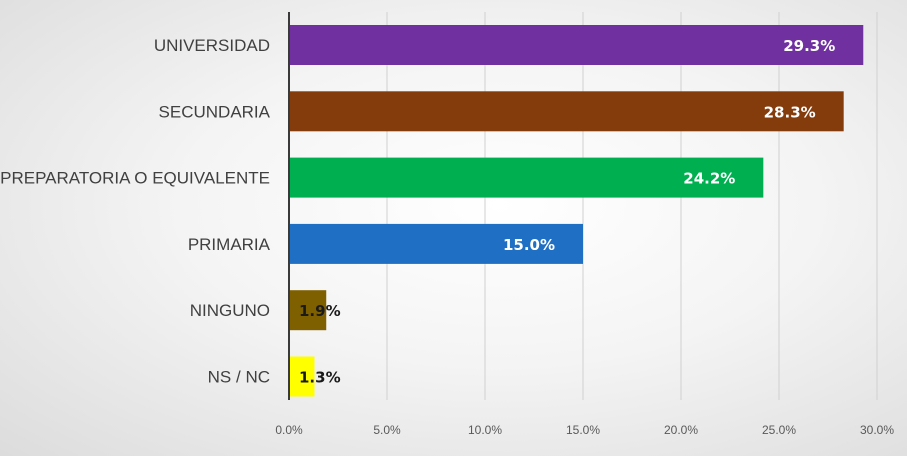  I want to click on bar-primaria, so click(436, 243).